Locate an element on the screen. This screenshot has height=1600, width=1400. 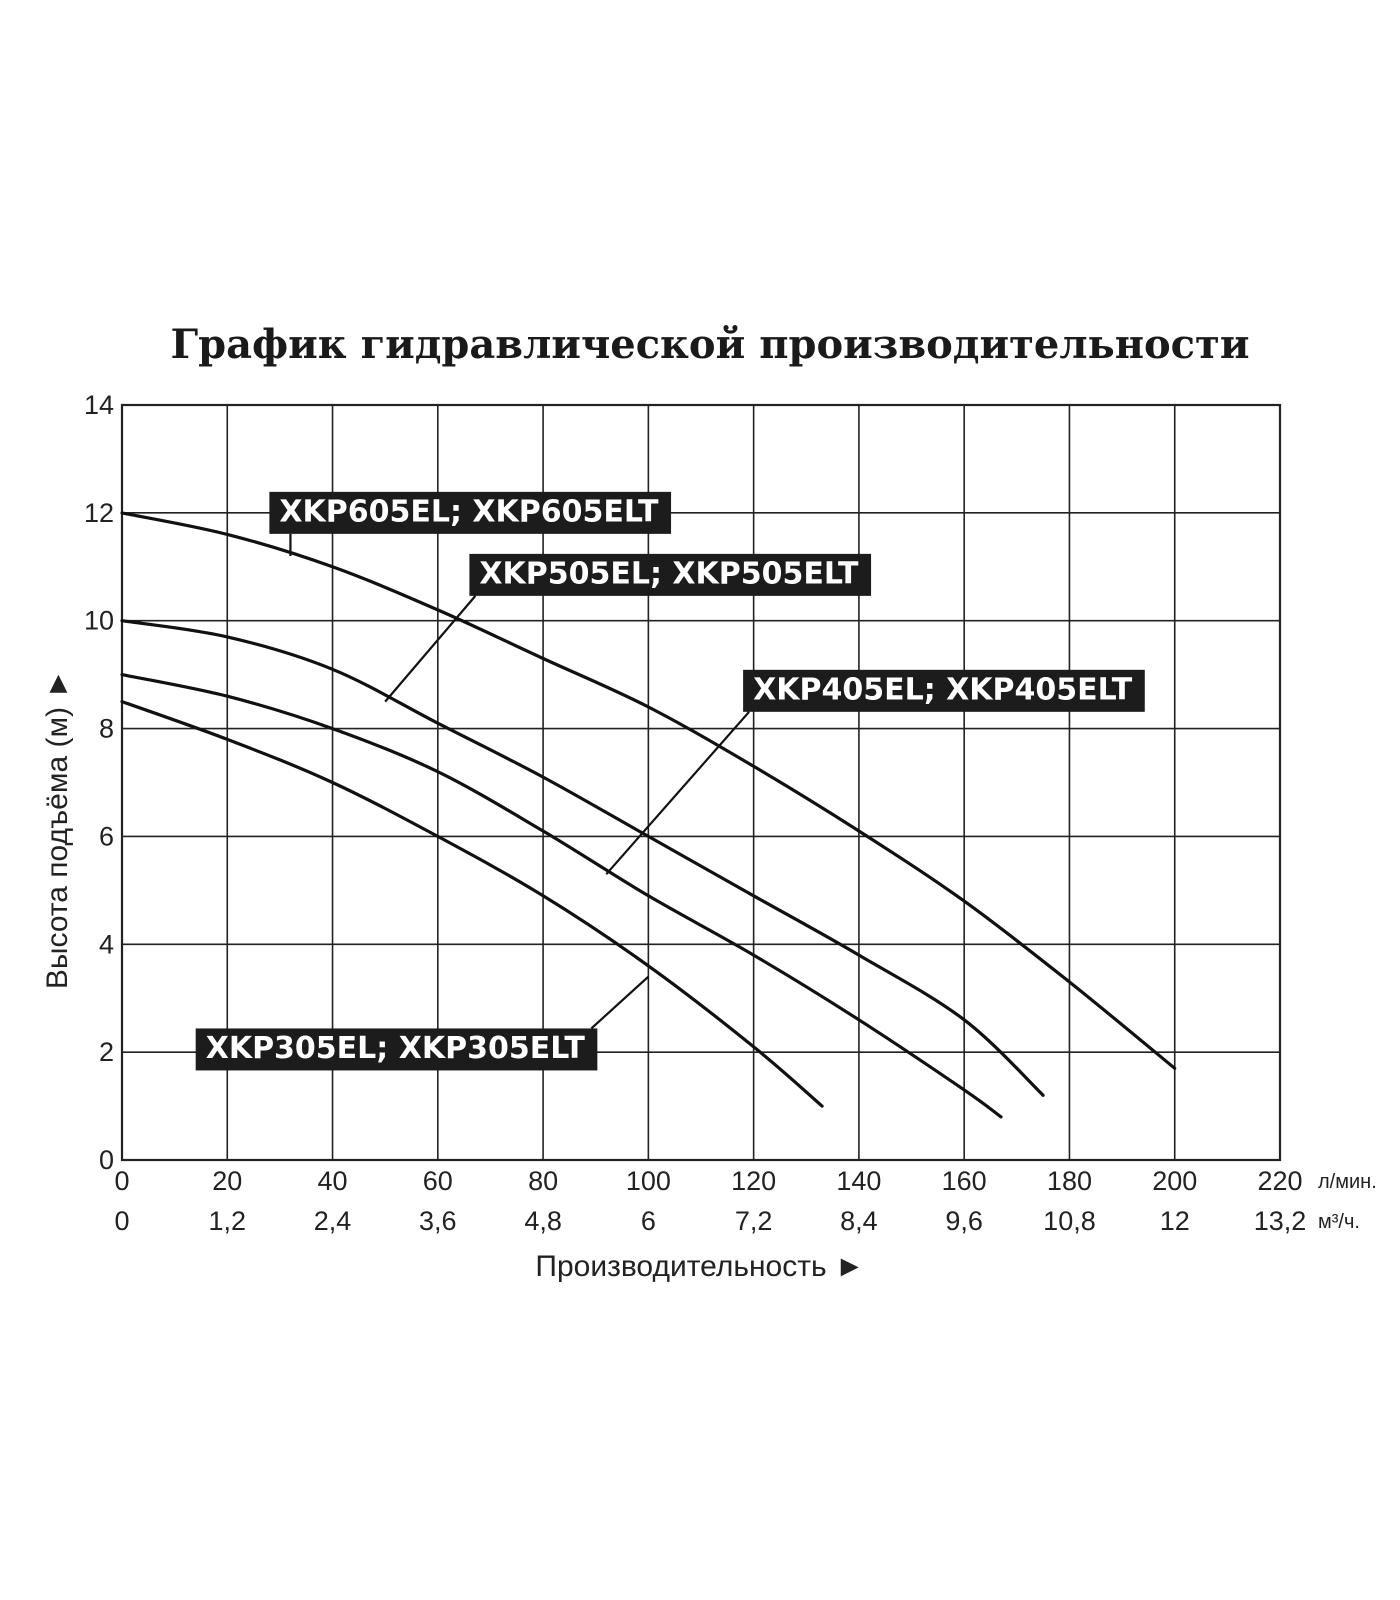
x-tick-label: 0 is located at coordinates (121, 1181).